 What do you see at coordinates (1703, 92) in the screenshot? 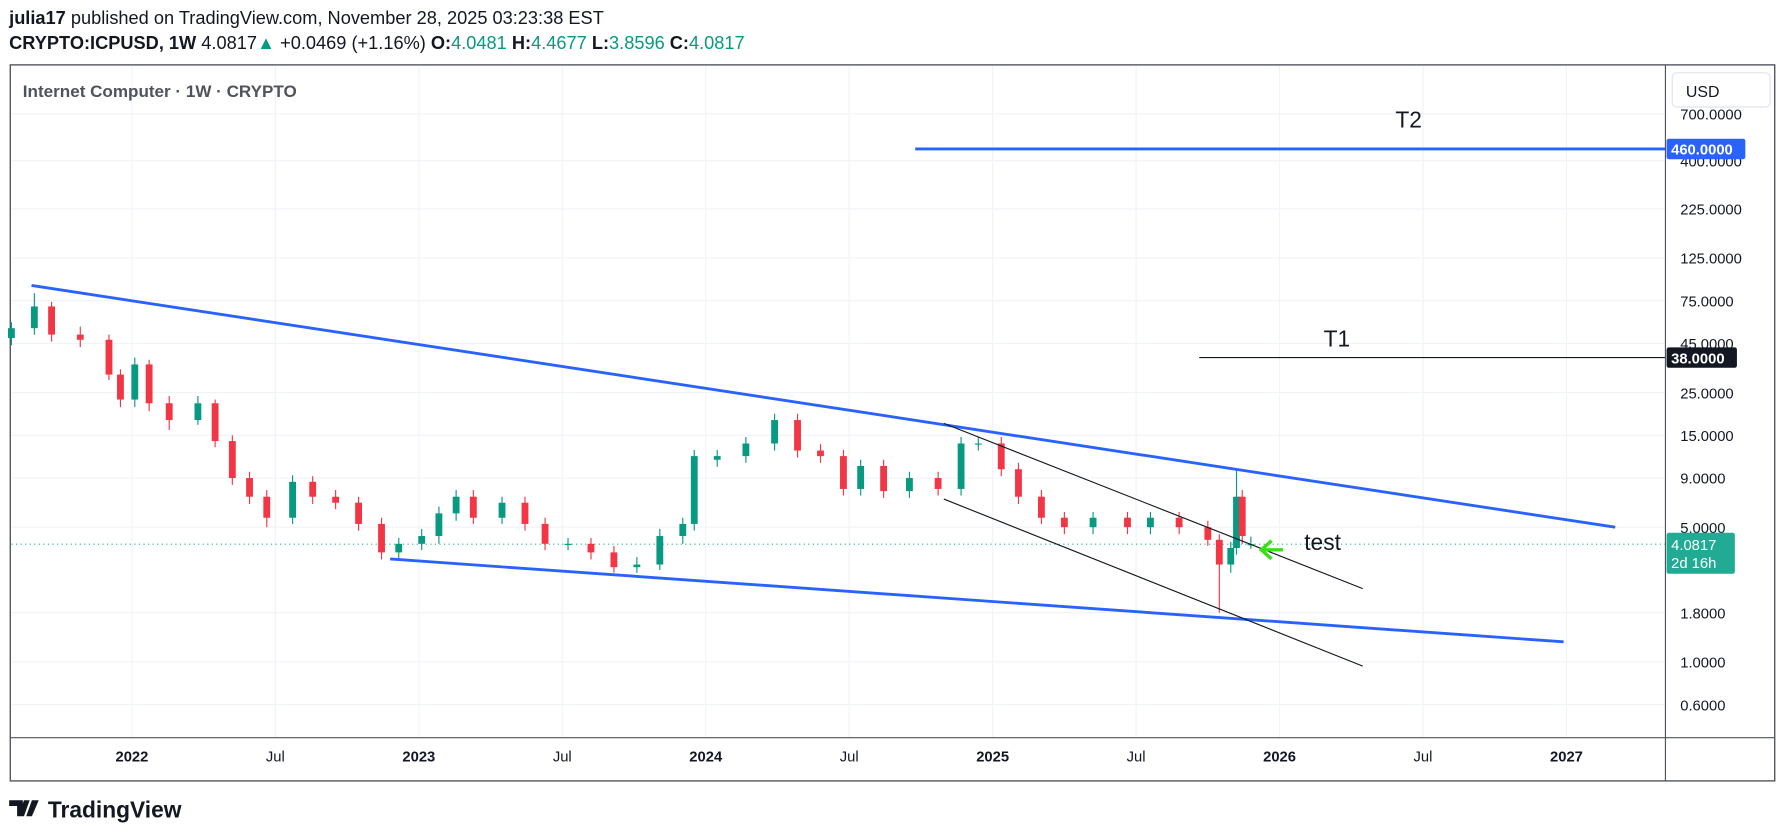
I see `currency: USD` at bounding box center [1703, 92].